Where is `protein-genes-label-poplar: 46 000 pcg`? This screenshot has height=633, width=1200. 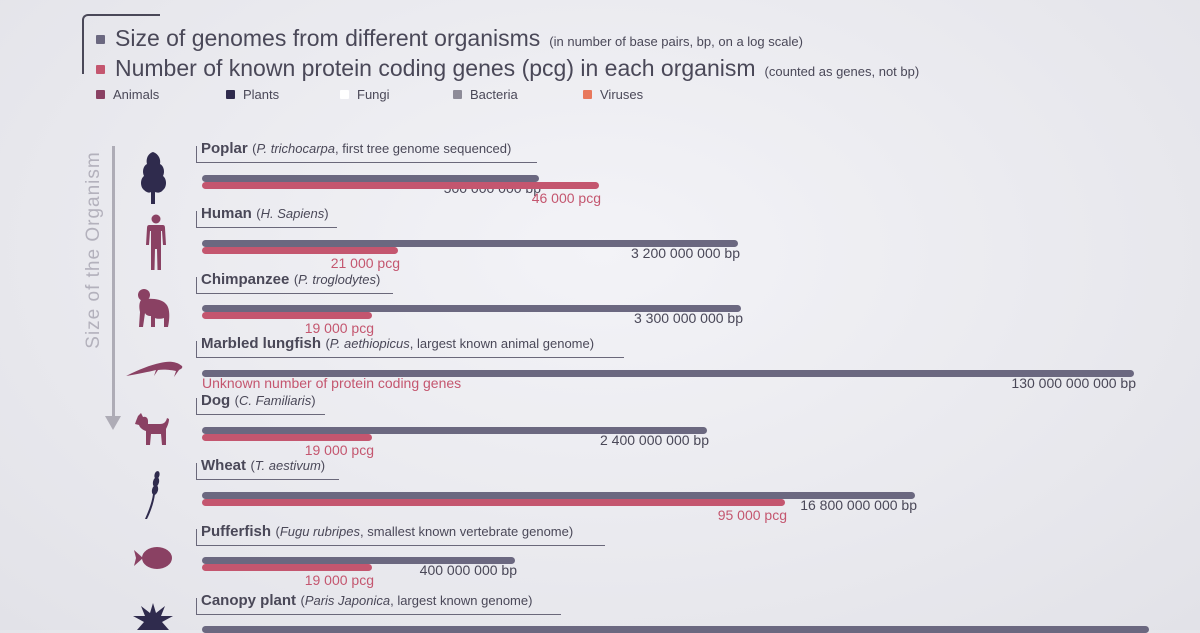 protein-genes-label-poplar: 46 000 pcg is located at coordinates (566, 198).